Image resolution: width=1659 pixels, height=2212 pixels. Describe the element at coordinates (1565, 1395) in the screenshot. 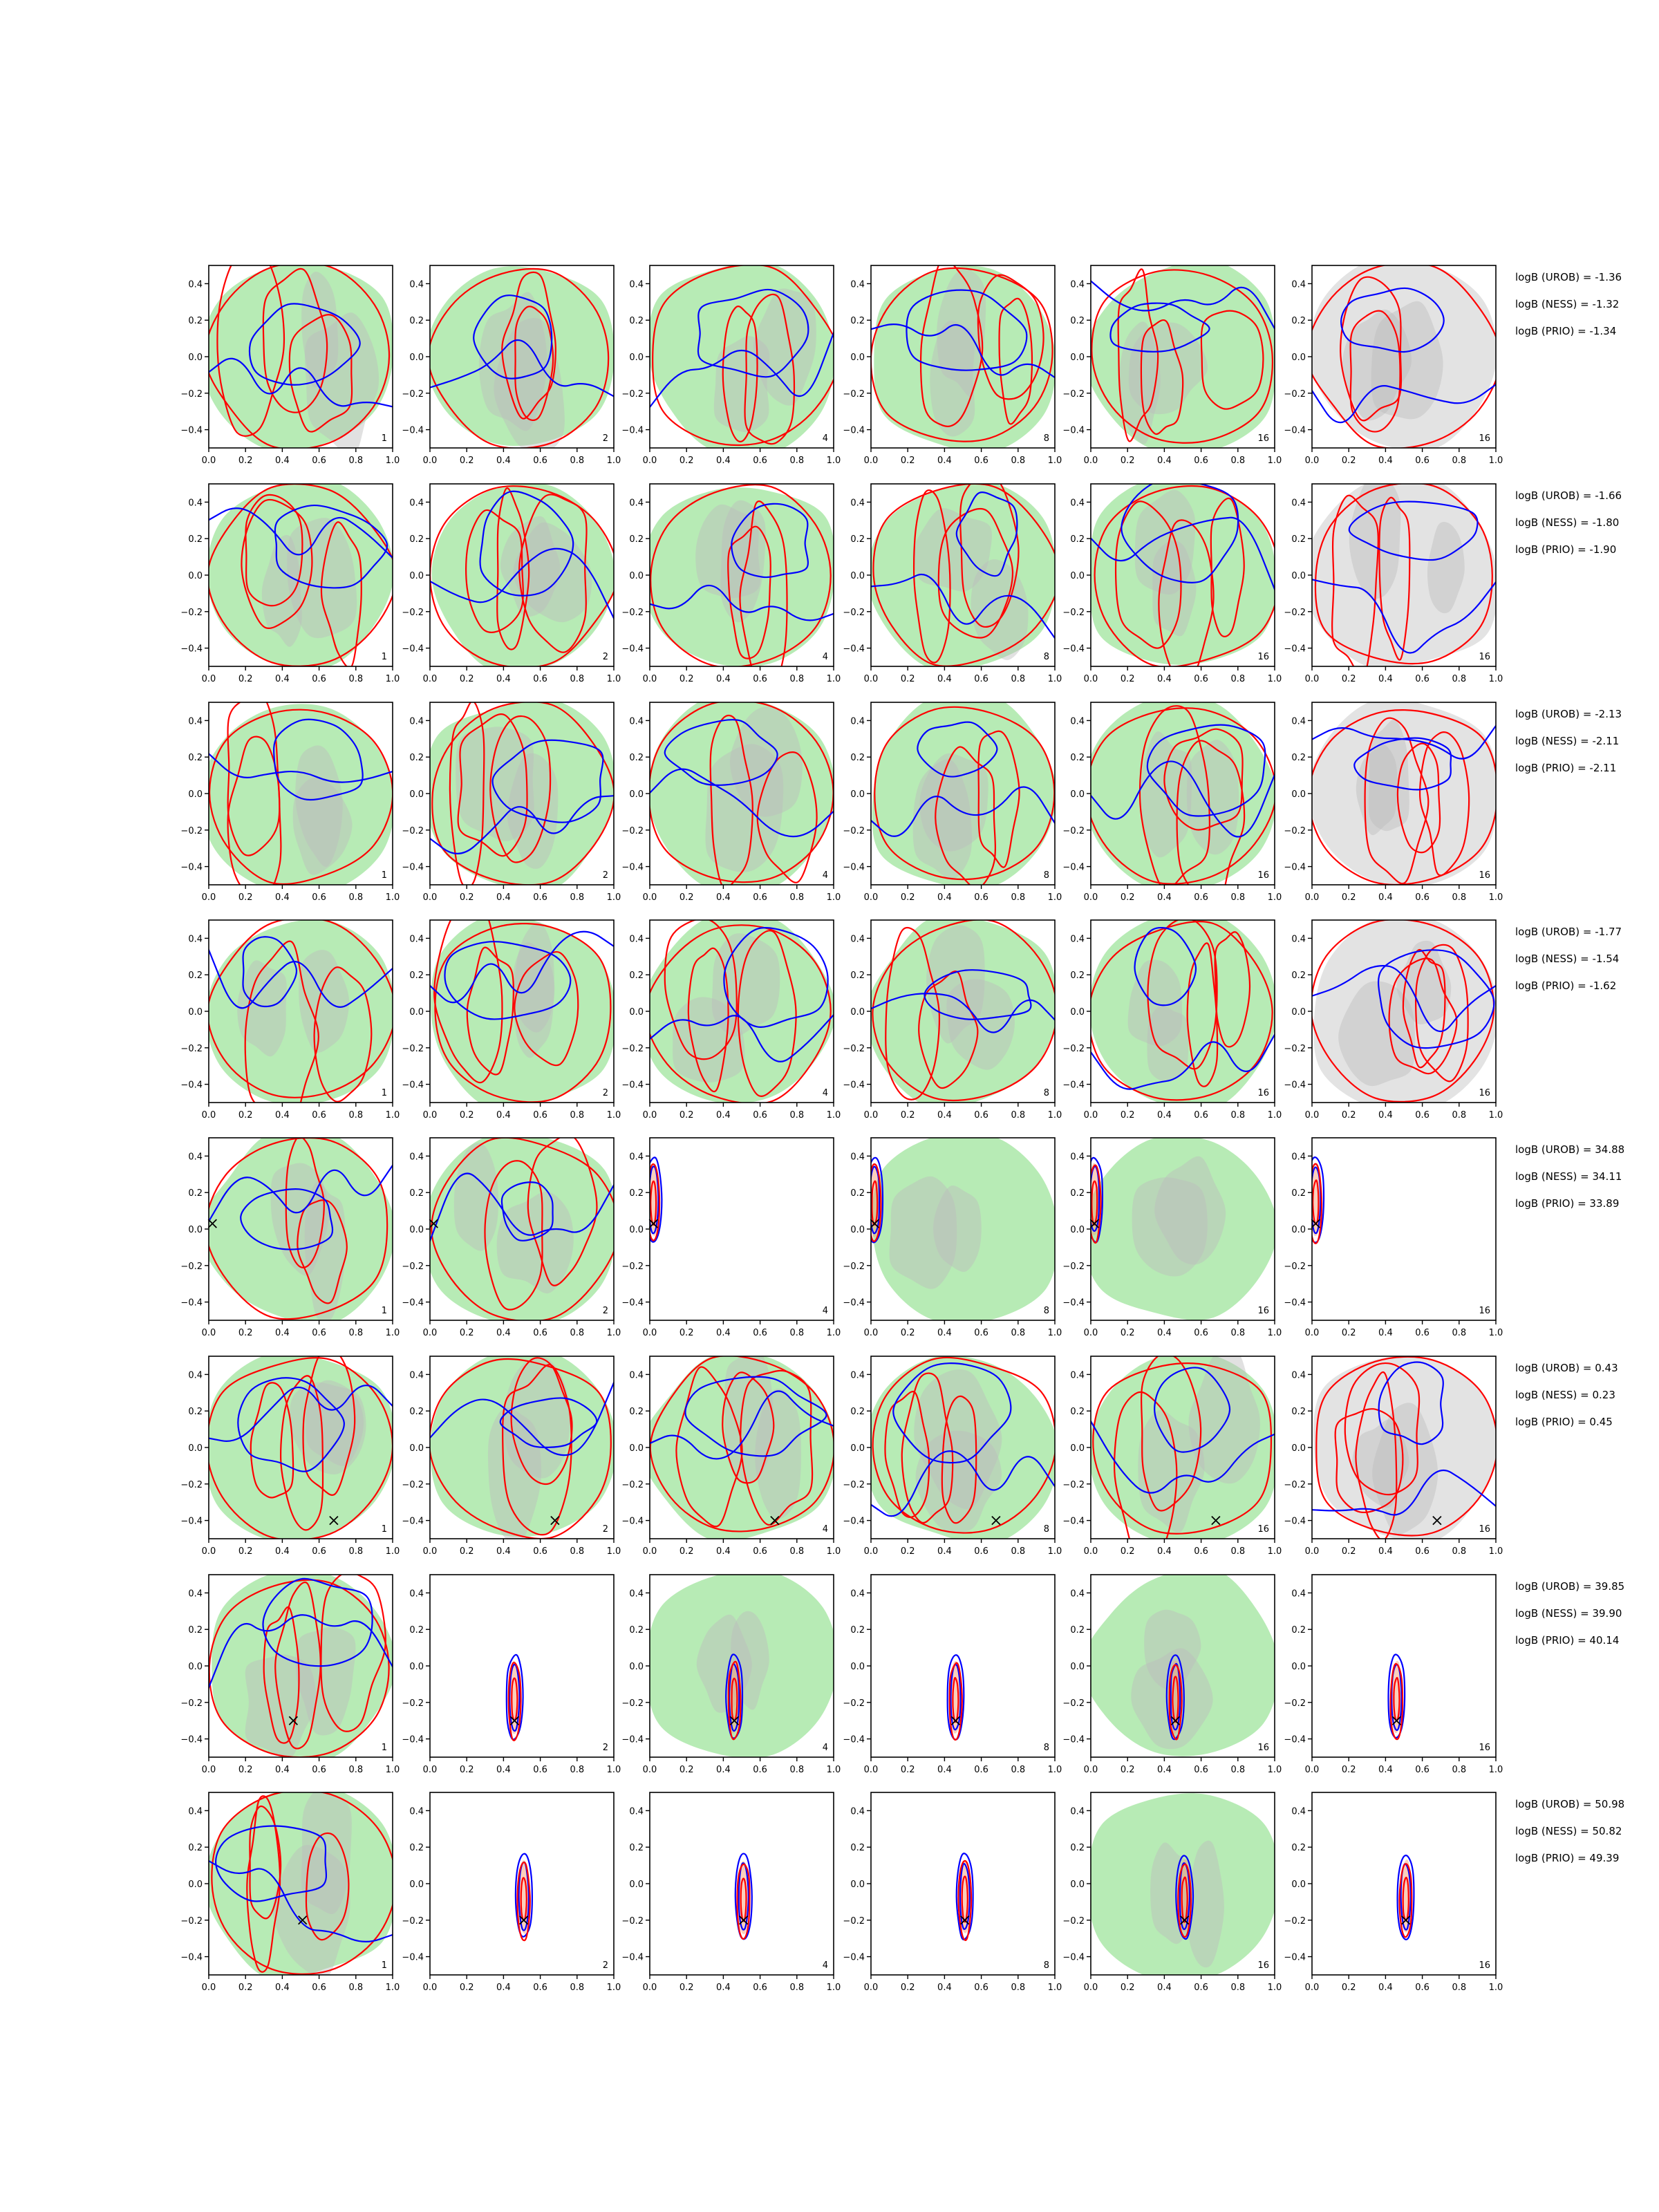

I see `logb-annotation: logB (NESS) = 0.23` at that location.